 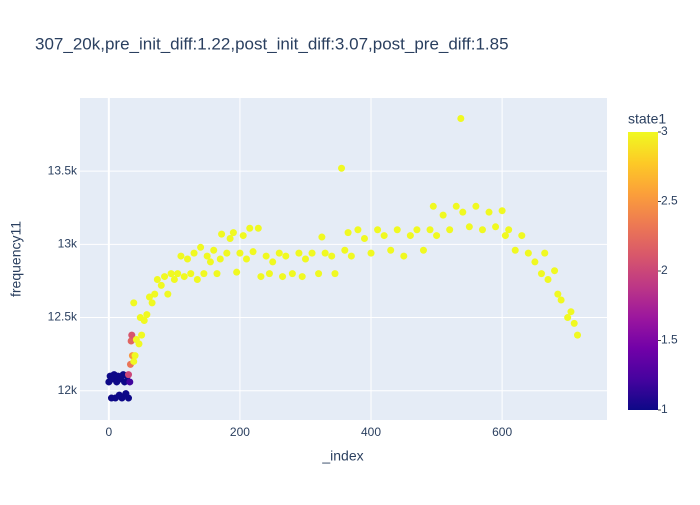 What do you see at coordinates (669, 201) in the screenshot?
I see `colorbar-tick-label: 2.5` at bounding box center [669, 201].